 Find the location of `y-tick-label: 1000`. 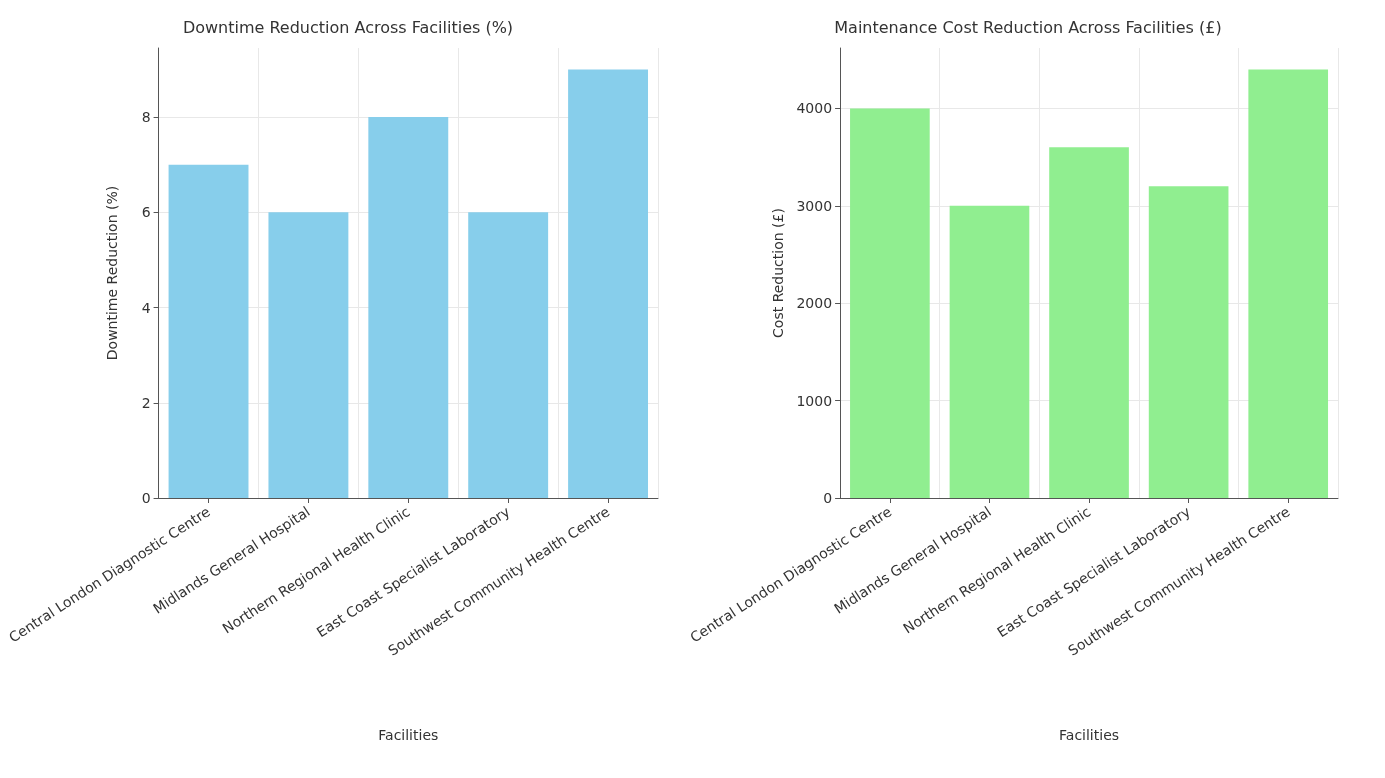

y-tick-label: 1000 is located at coordinates (814, 400).